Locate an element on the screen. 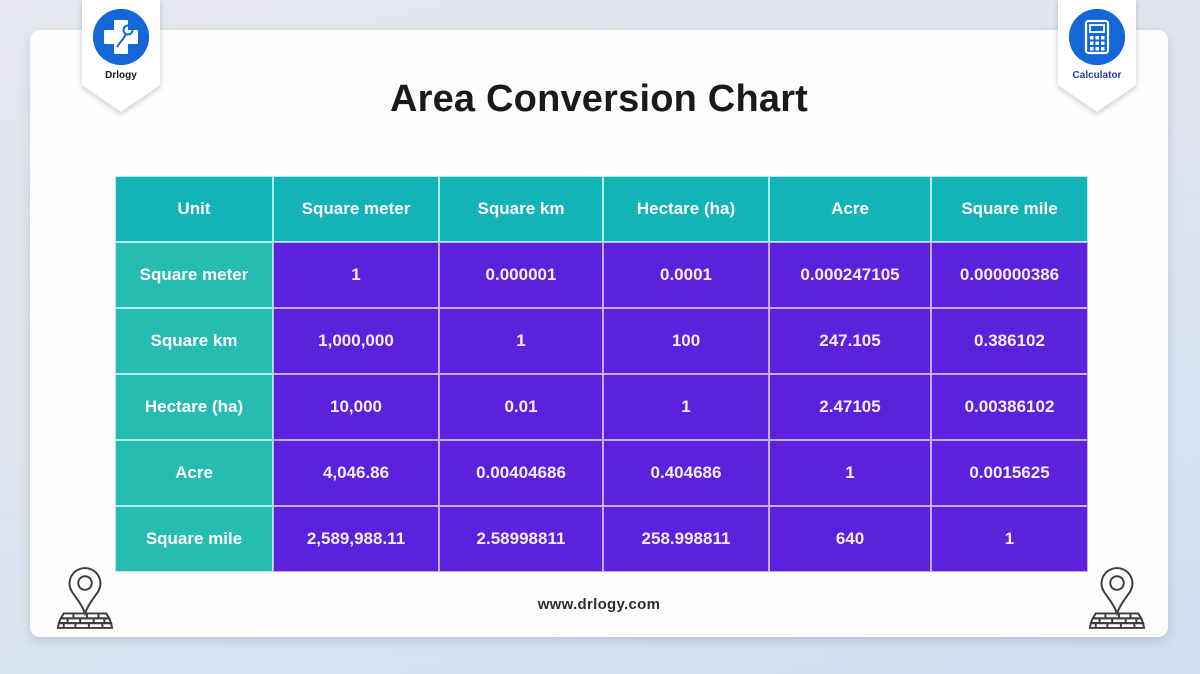 This screenshot has width=1200, height=674. row-label-cell: Square meter is located at coordinates (194, 275).